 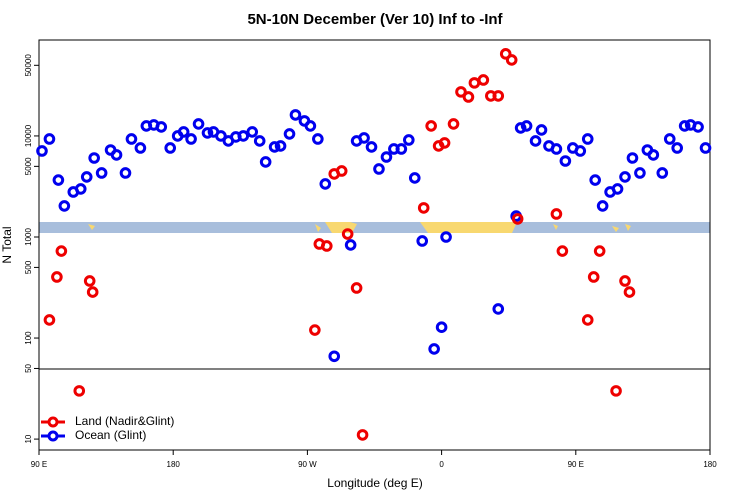 I want to click on map-strip, so click(x=374, y=227).